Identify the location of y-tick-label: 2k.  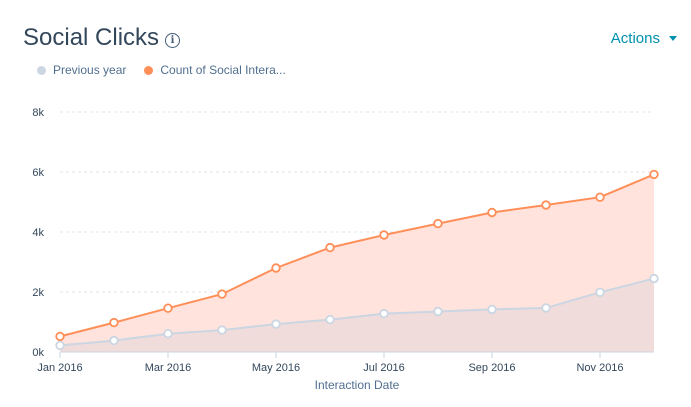
(38, 293).